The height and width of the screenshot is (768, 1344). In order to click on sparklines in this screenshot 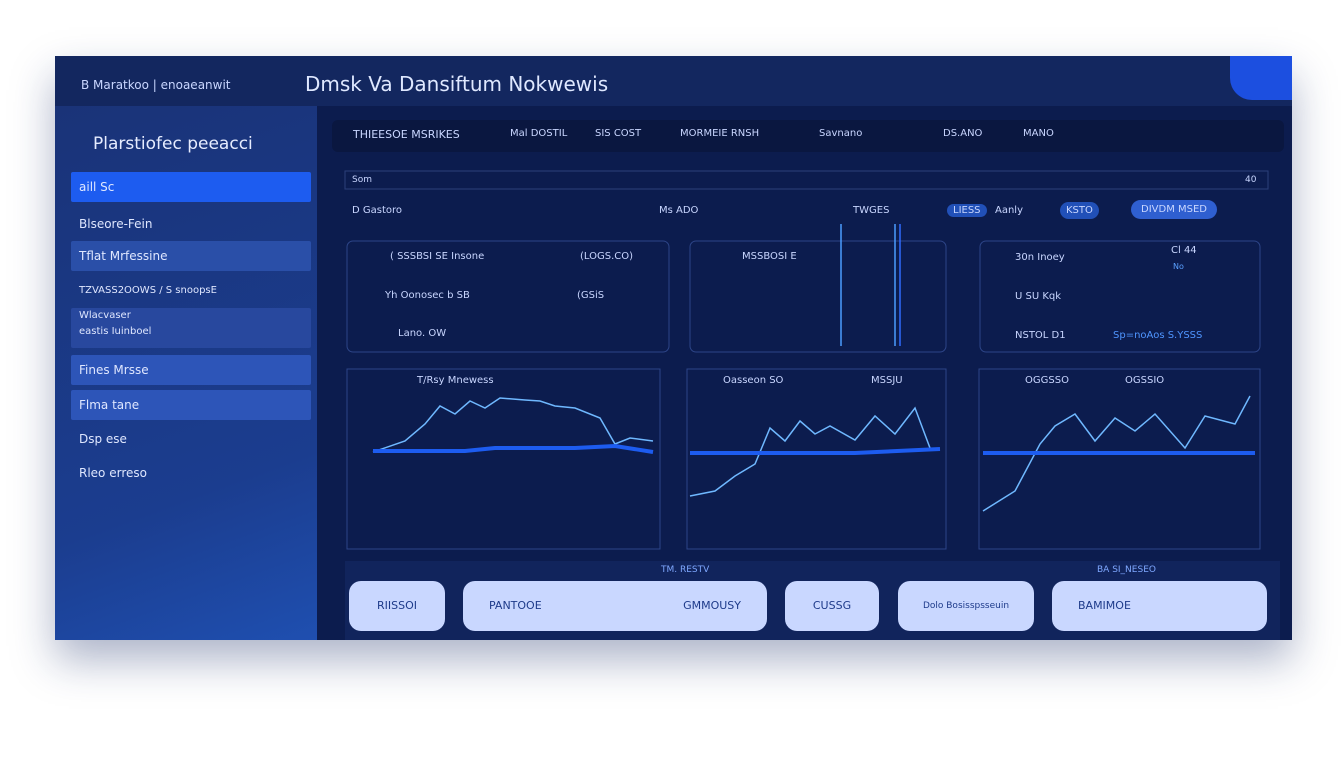, I will do `click(813, 453)`.